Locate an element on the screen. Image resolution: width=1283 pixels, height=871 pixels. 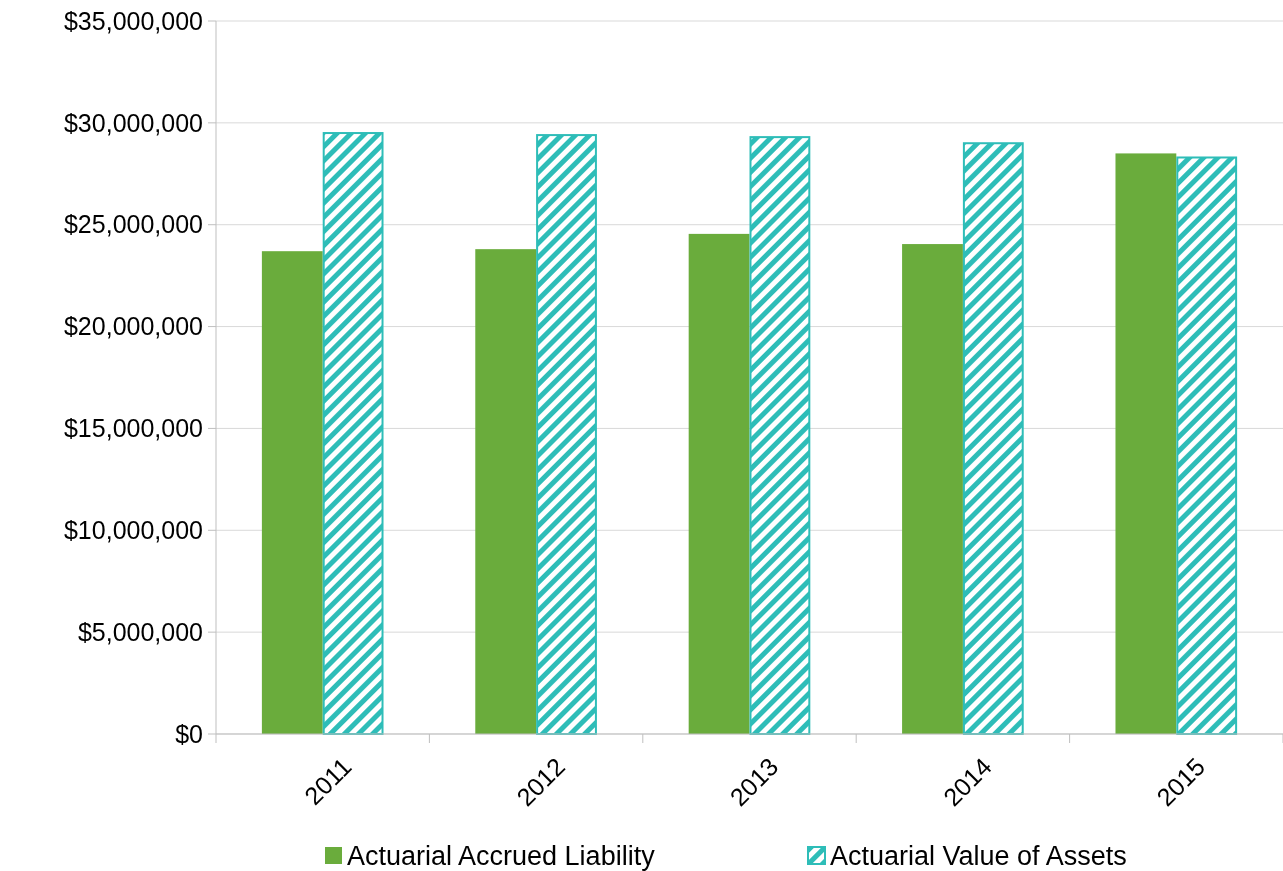
y-tick-label: $0 is located at coordinates (189, 733).